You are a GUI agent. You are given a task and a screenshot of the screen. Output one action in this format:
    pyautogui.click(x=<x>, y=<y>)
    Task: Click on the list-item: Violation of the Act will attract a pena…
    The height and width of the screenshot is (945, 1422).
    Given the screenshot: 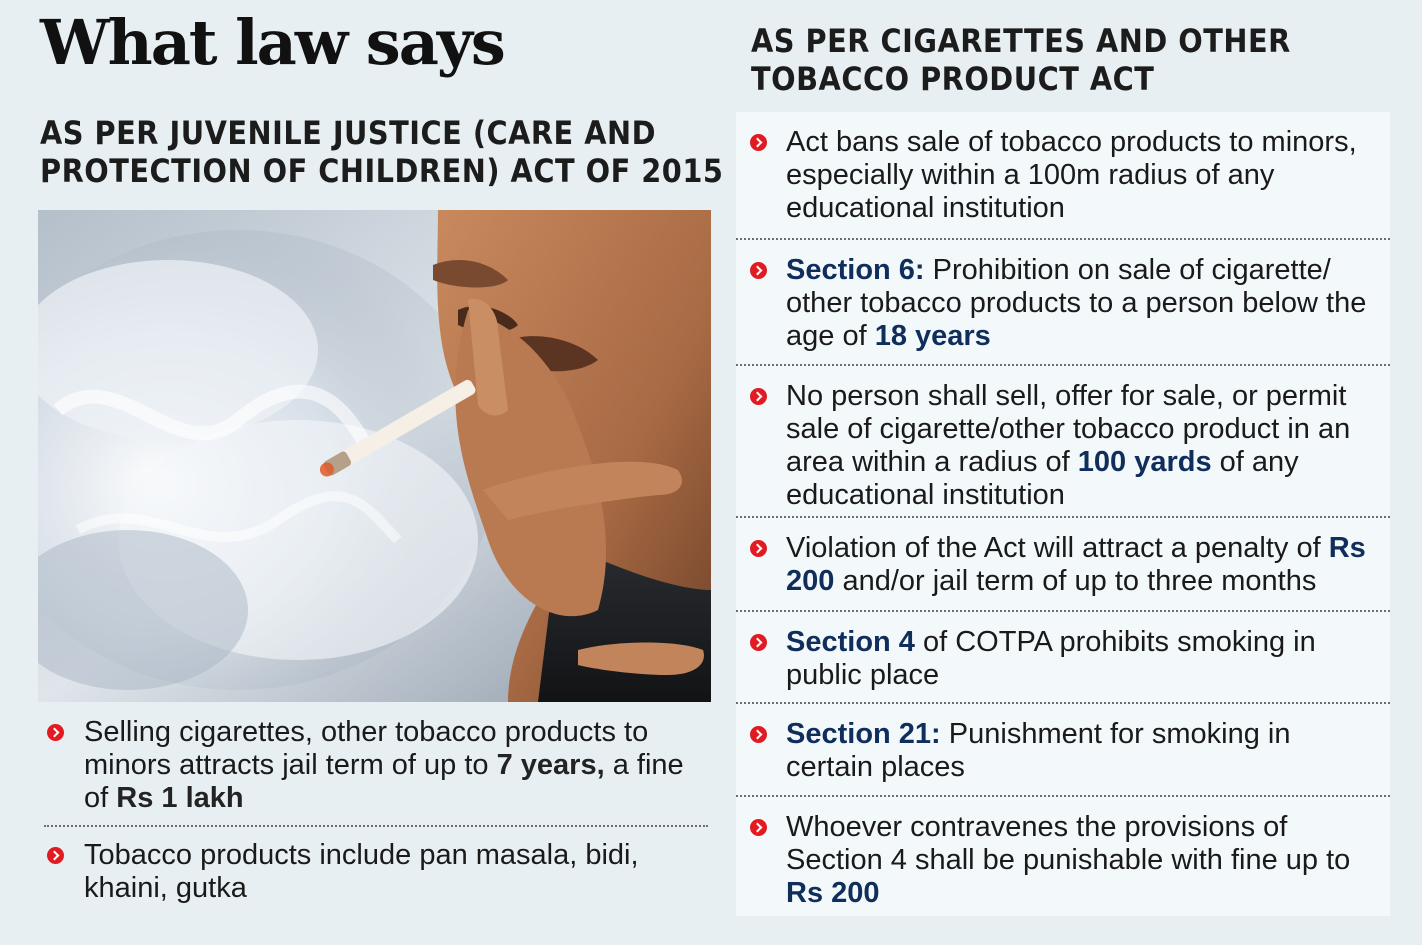 What is the action you would take?
    pyautogui.click(x=1063, y=565)
    